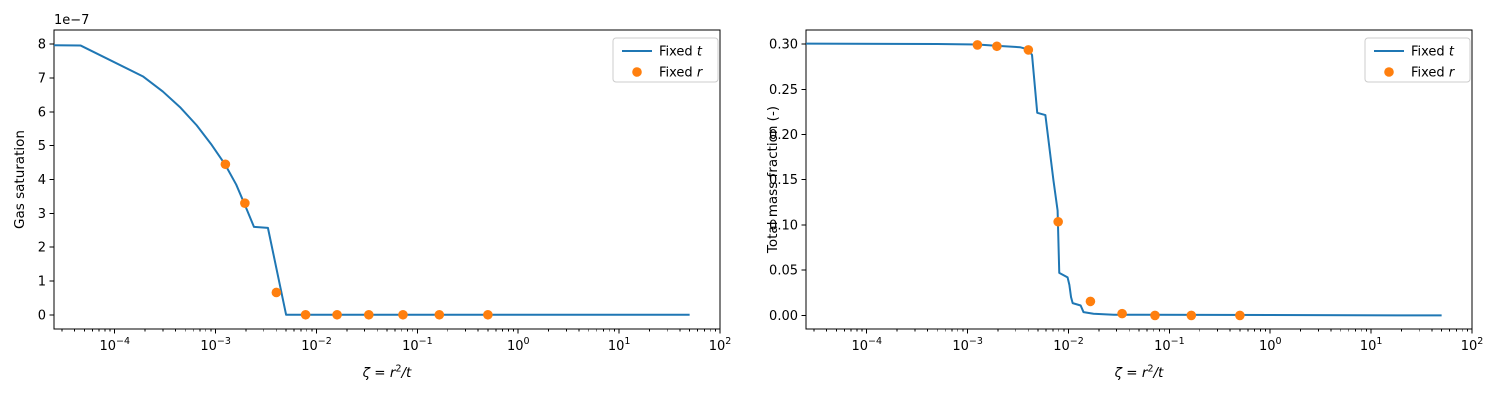  What do you see at coordinates (783, 45) in the screenshot?
I see `y-tick-label: 0.30` at bounding box center [783, 45].